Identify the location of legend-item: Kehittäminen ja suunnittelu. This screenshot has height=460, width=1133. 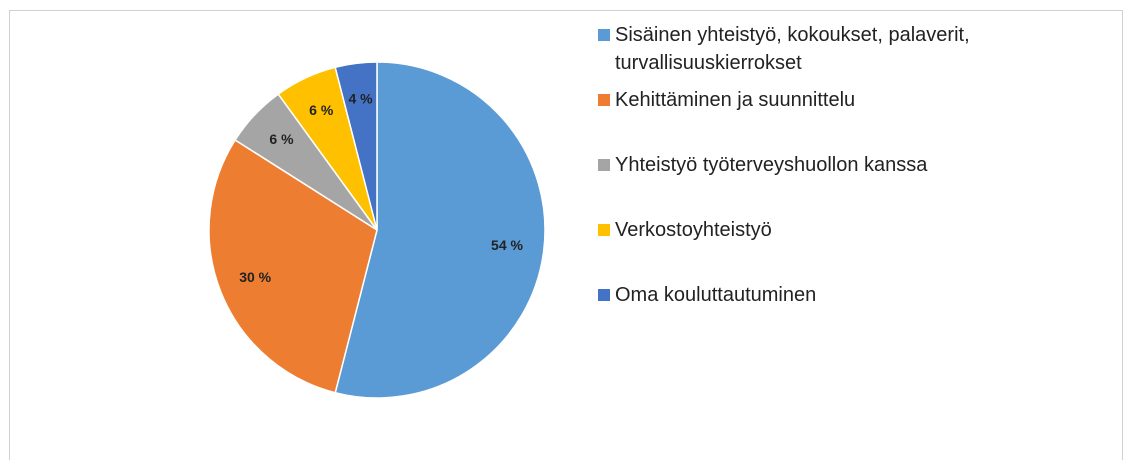
(833, 100).